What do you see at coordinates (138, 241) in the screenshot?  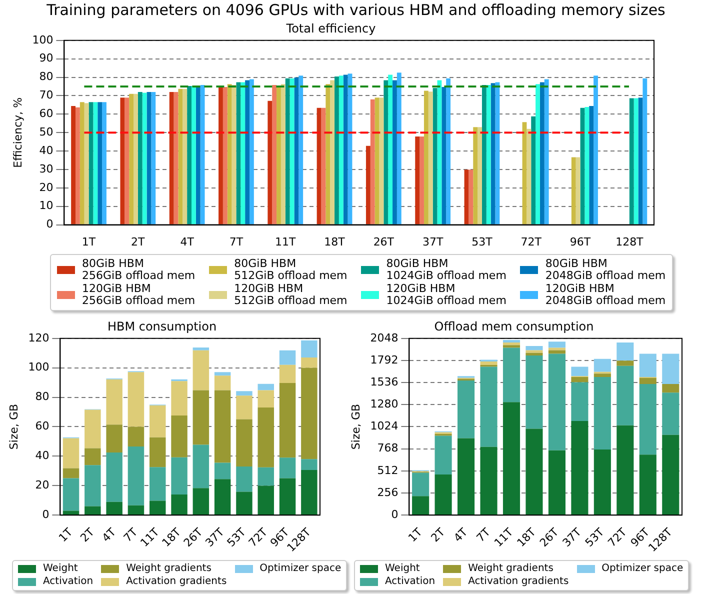 I see `x-tick-label: 2T` at bounding box center [138, 241].